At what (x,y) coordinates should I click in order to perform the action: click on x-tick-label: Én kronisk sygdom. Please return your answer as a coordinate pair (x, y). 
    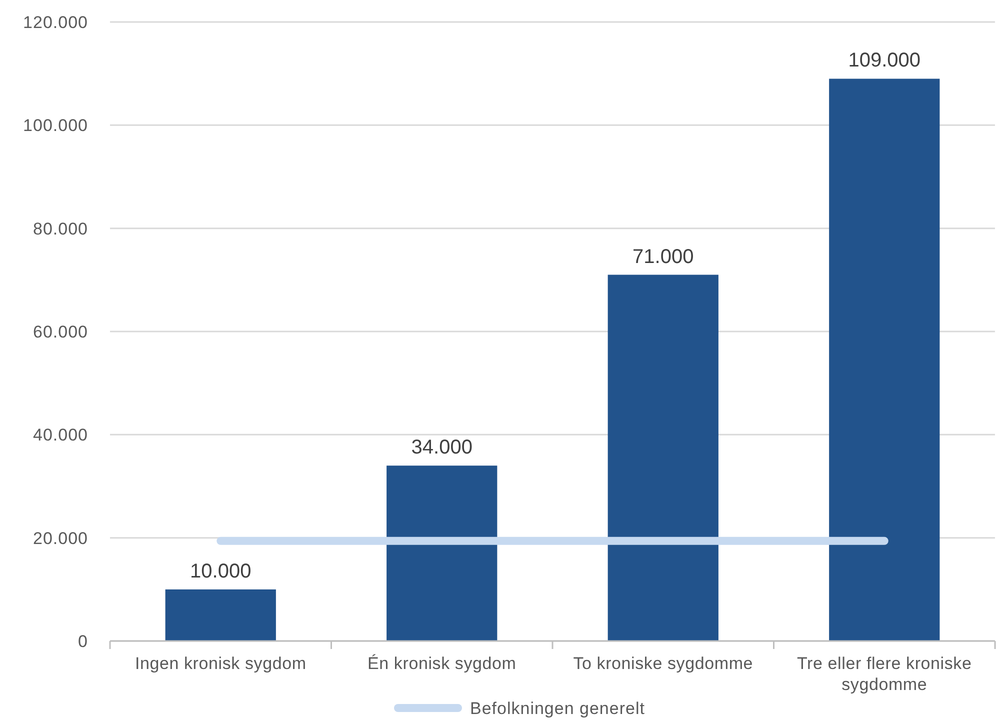
    Looking at the image, I should click on (442, 663).